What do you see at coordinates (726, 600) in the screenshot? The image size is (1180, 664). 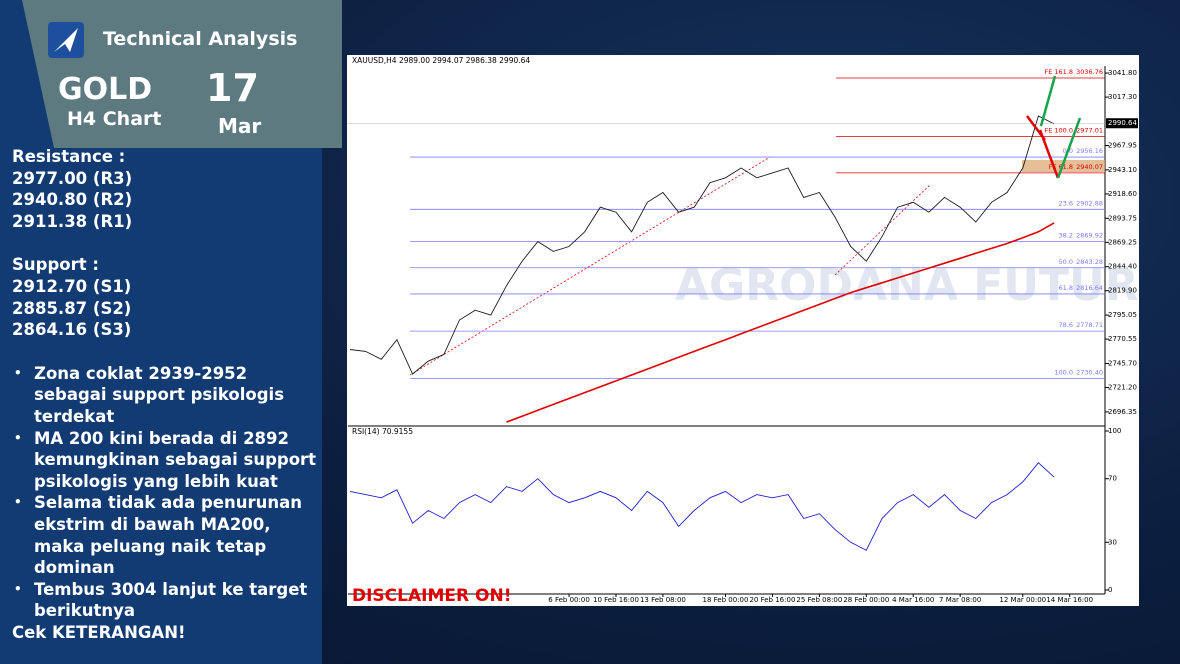 I see `x-tick-label: 18 Feb 00:00` at bounding box center [726, 600].